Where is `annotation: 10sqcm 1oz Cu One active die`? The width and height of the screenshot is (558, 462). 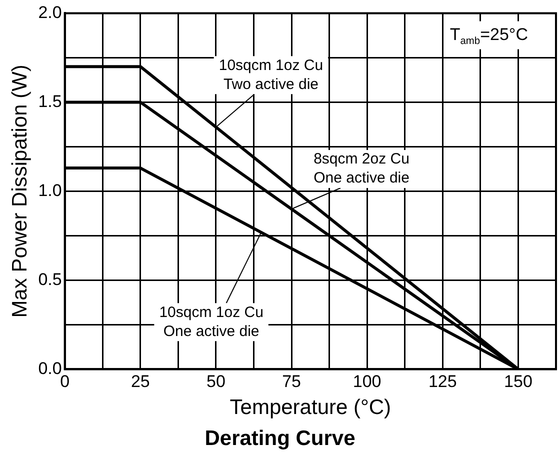
annotation: 10sqcm 1oz Cu One active die is located at coordinates (211, 322).